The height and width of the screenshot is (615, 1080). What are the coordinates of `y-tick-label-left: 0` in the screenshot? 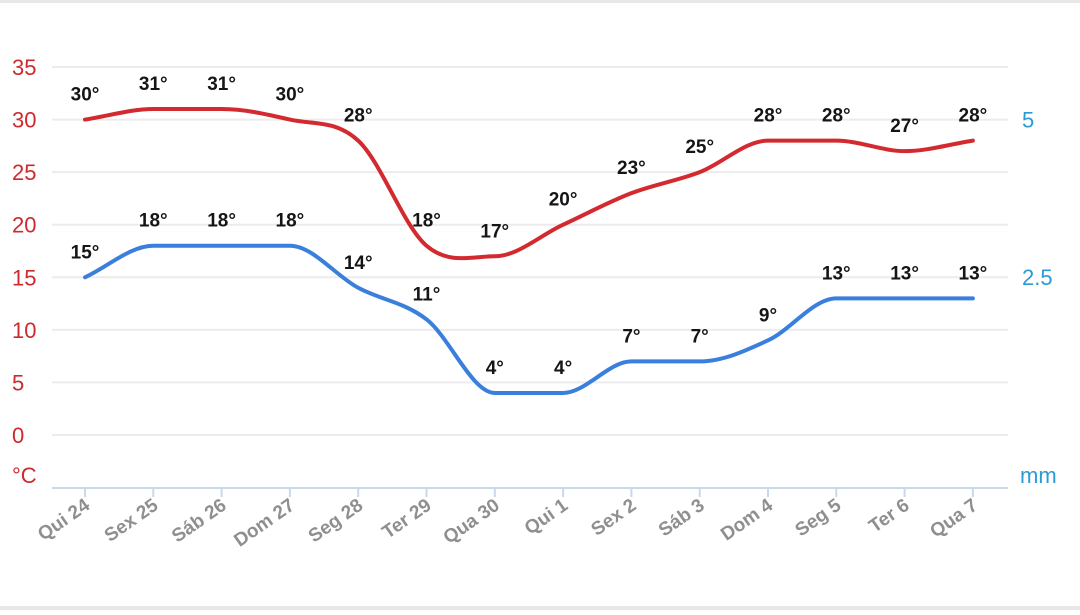 It's located at (18, 435).